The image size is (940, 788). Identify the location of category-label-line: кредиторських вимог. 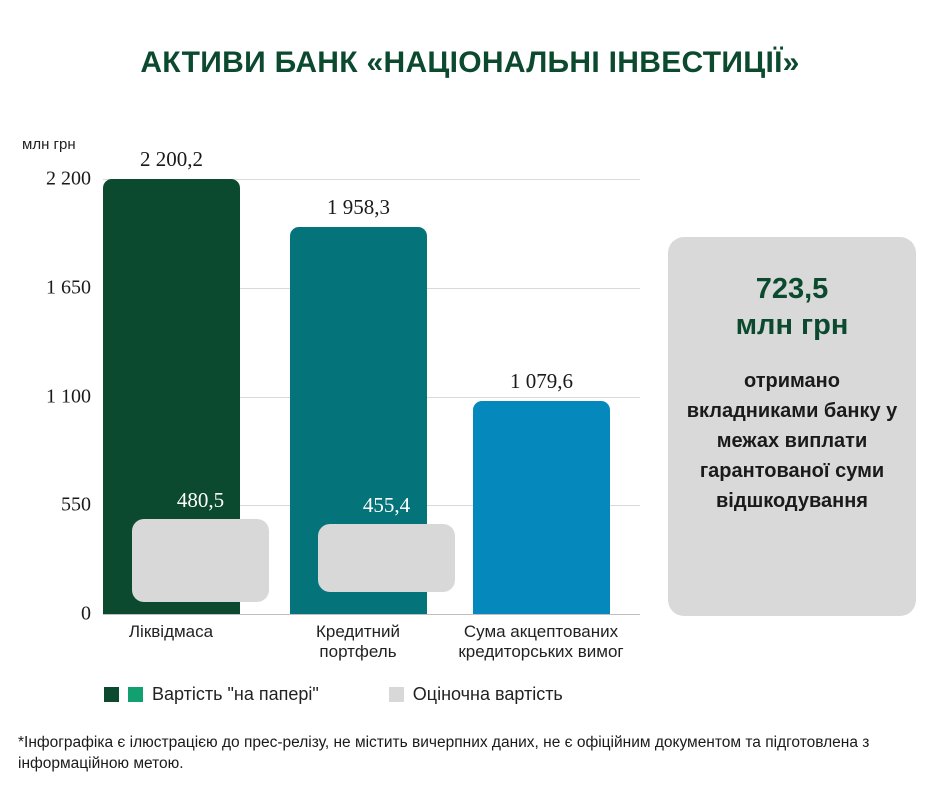
(541, 651).